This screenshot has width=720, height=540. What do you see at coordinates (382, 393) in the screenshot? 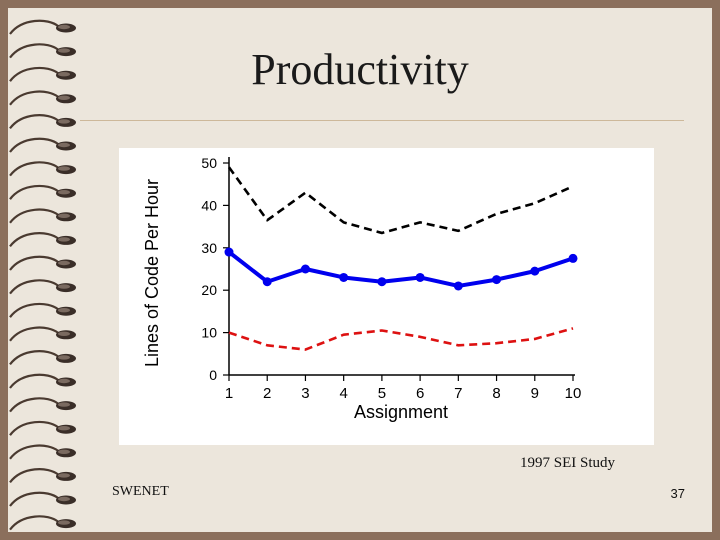
I see `x-tick-label: 5` at bounding box center [382, 393].